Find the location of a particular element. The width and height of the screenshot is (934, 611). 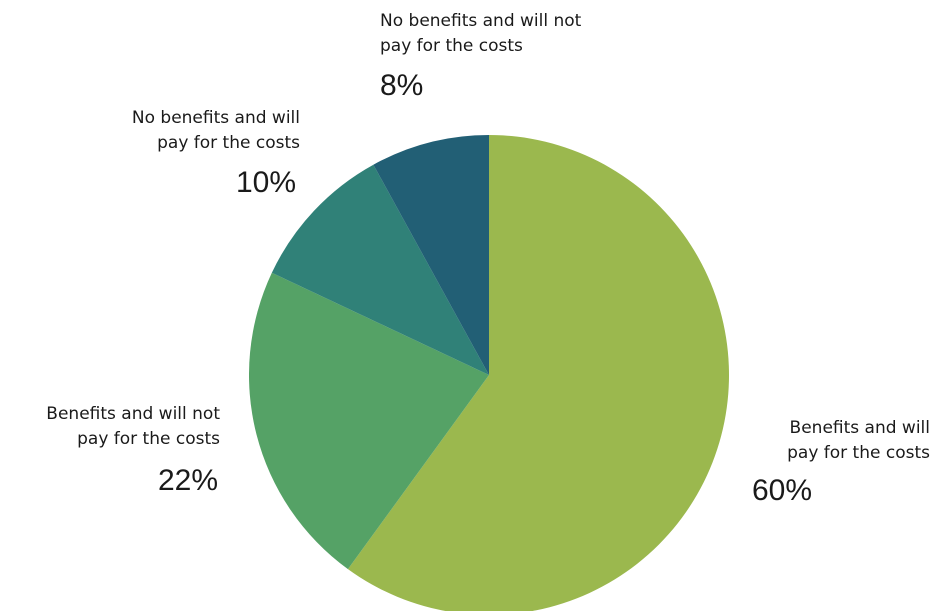

slice-label-line: No benefits and will is located at coordinates (216, 118).